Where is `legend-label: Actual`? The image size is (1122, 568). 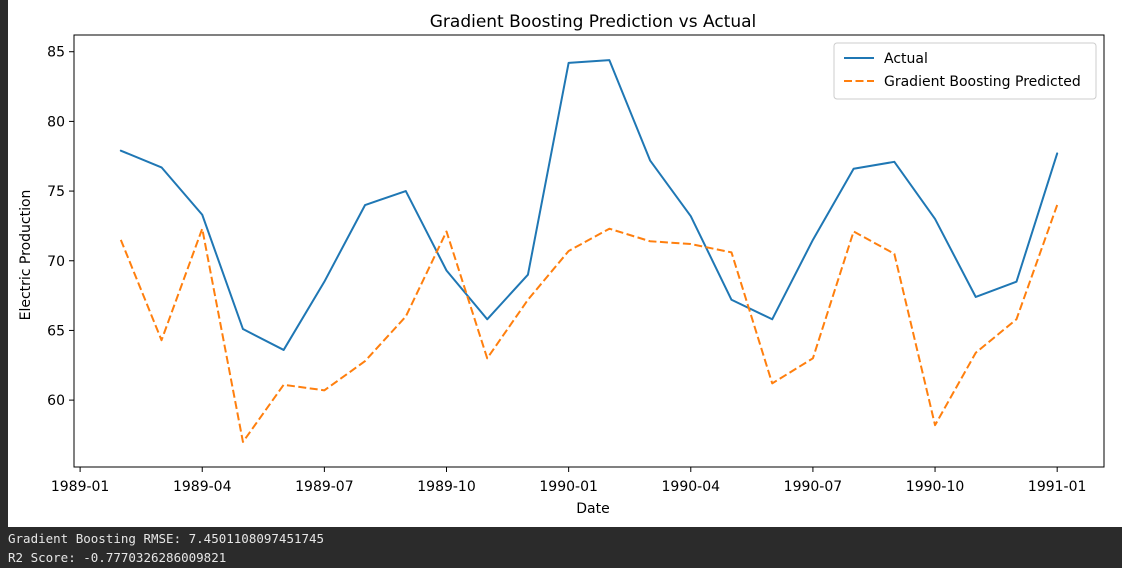
legend-label: Actual is located at coordinates (906, 59).